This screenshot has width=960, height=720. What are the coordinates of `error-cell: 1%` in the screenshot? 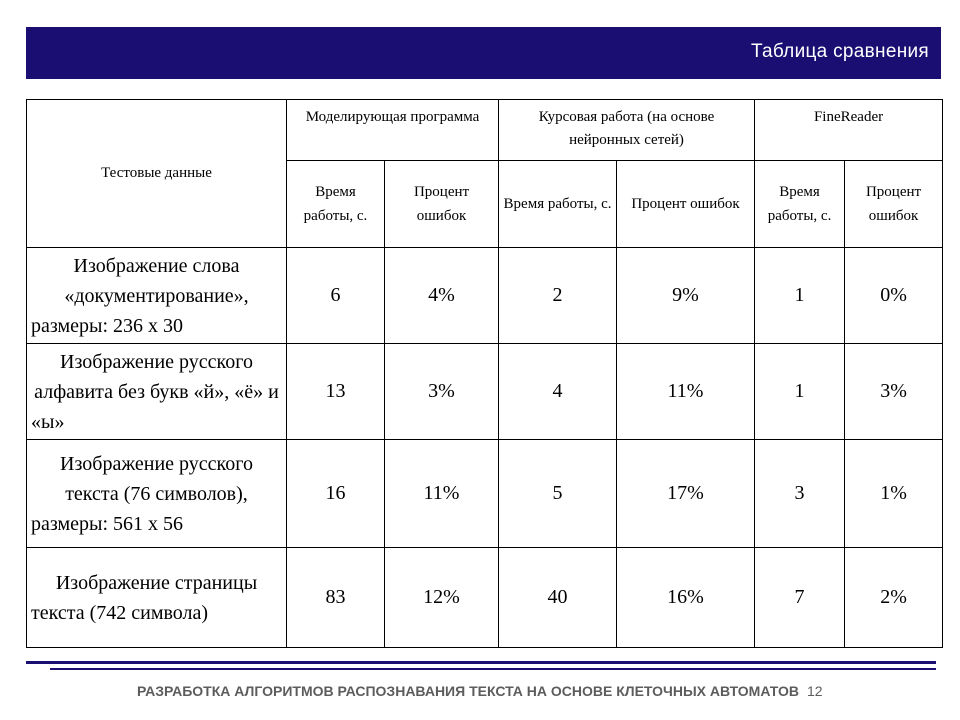 It's located at (894, 493).